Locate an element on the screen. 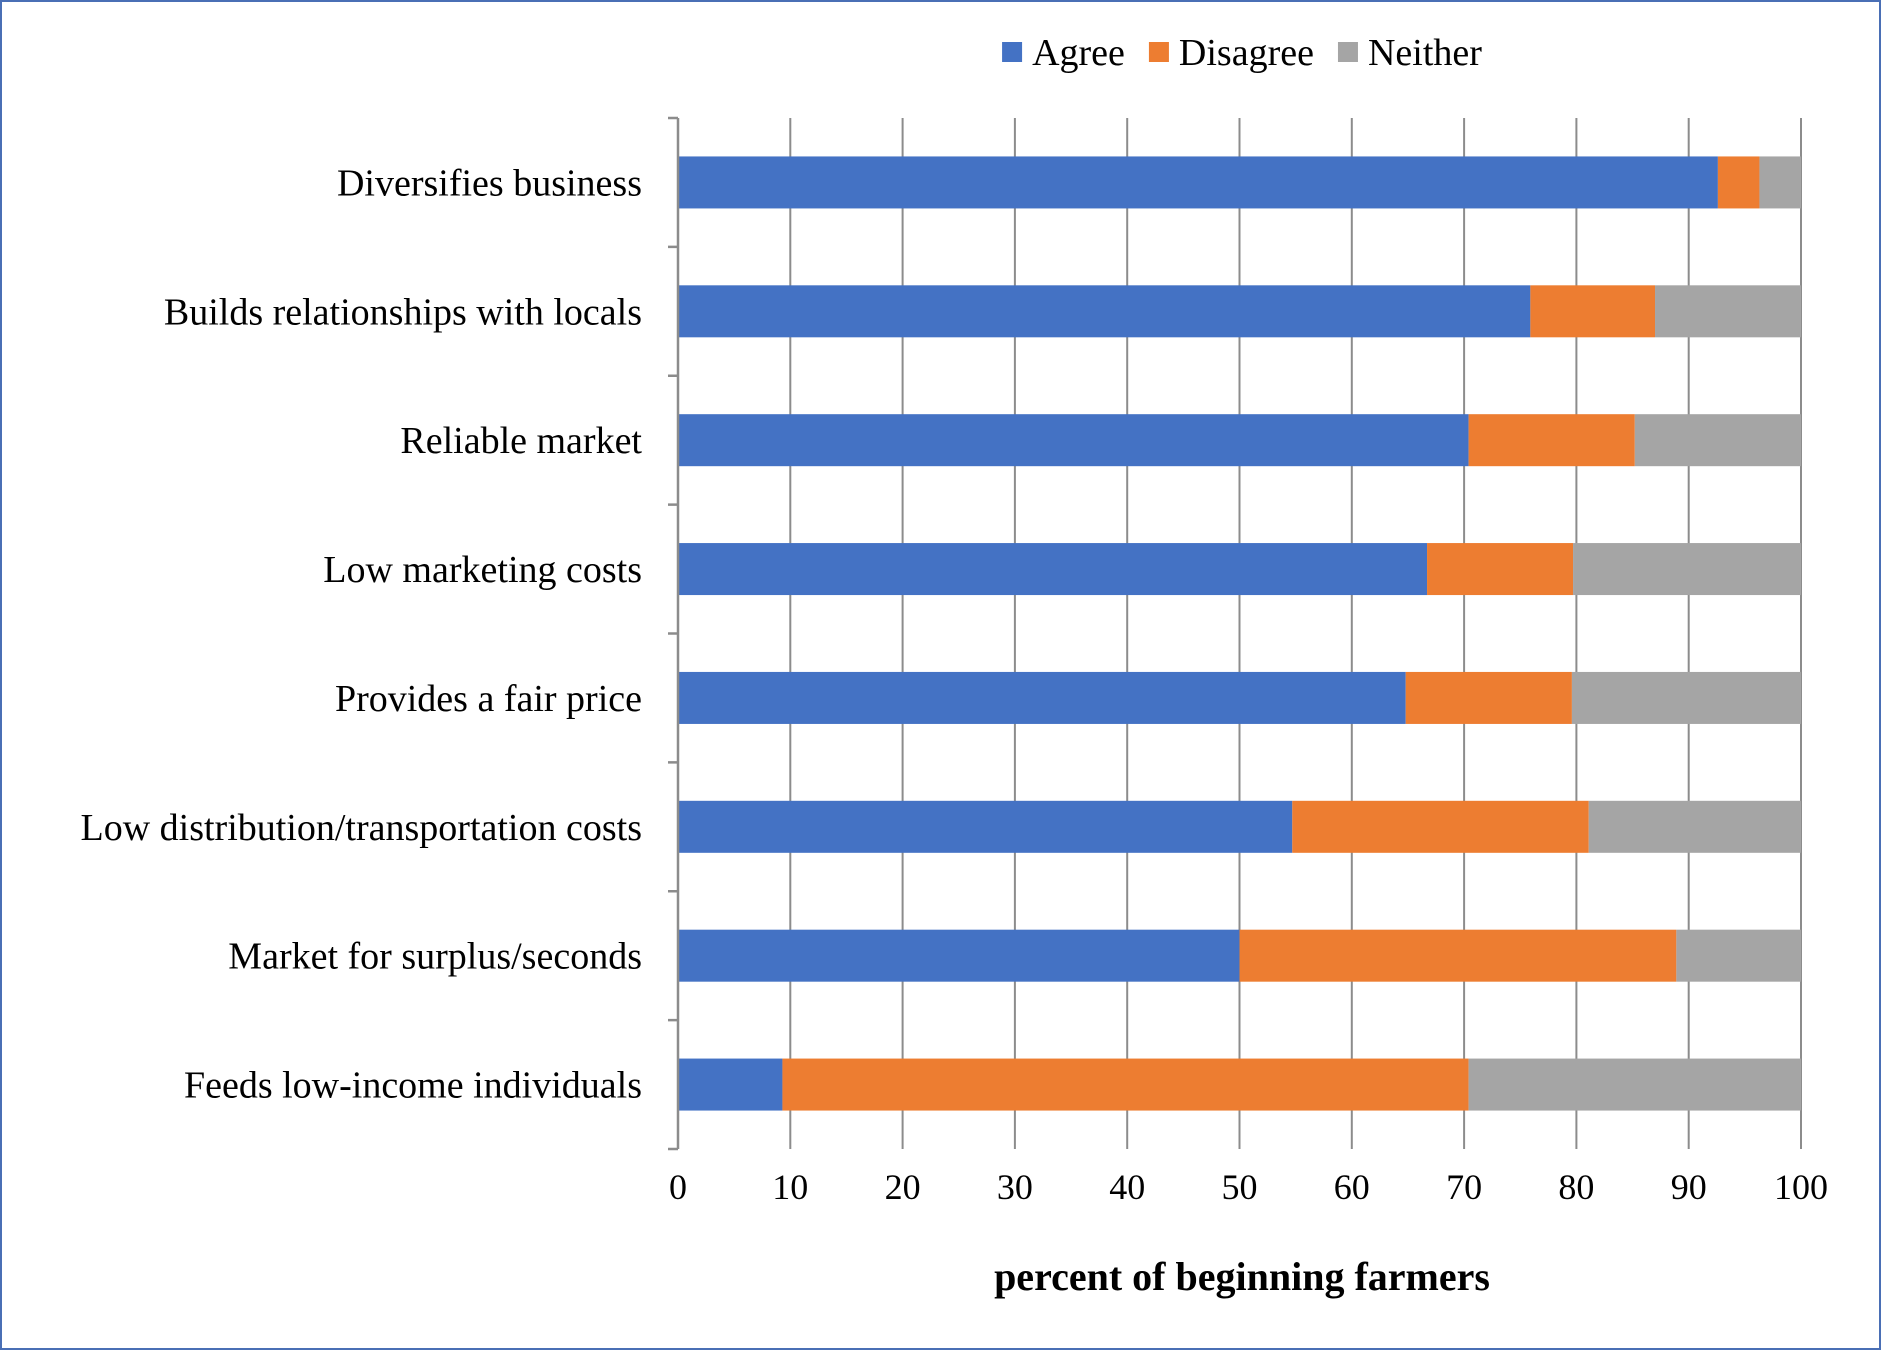 The image size is (1881, 1352). x-tick-labels: 0 10 20 30 40 50 60 70 80 90 100 is located at coordinates (1248, 1187).